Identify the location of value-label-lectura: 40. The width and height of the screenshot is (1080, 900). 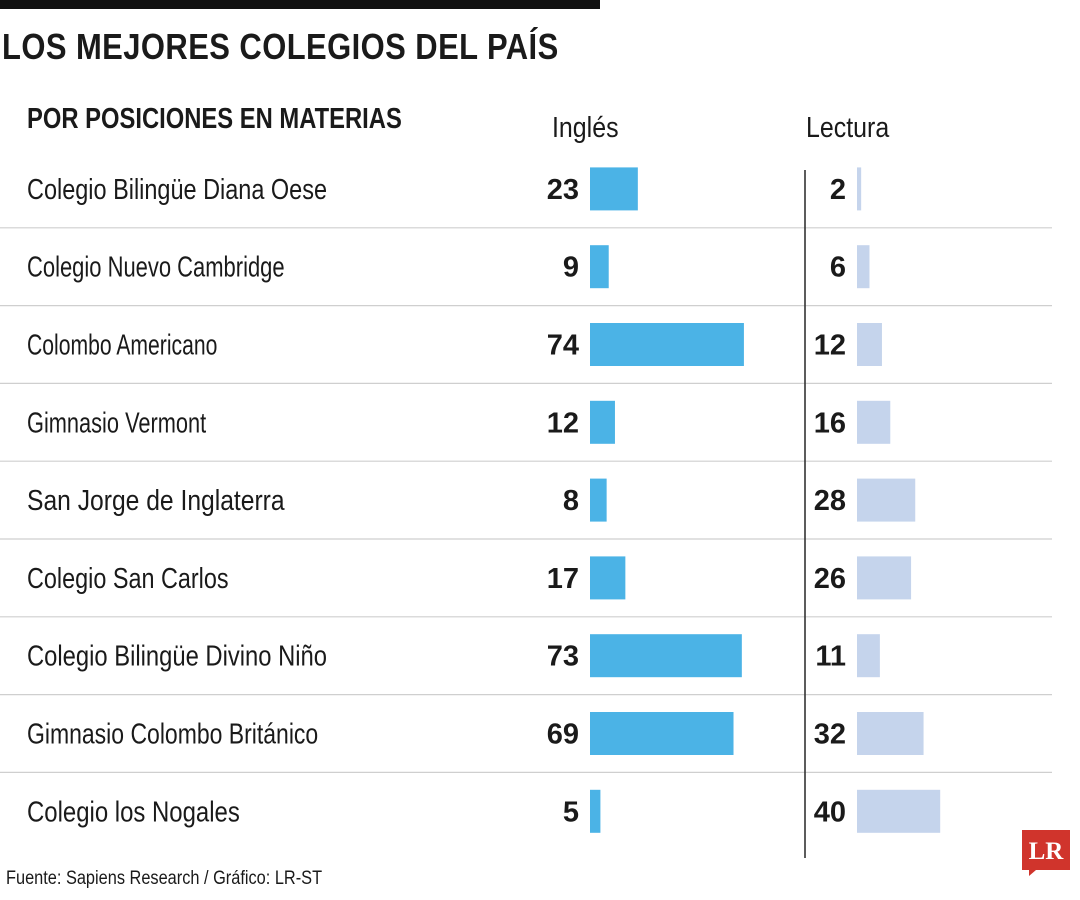
(830, 812).